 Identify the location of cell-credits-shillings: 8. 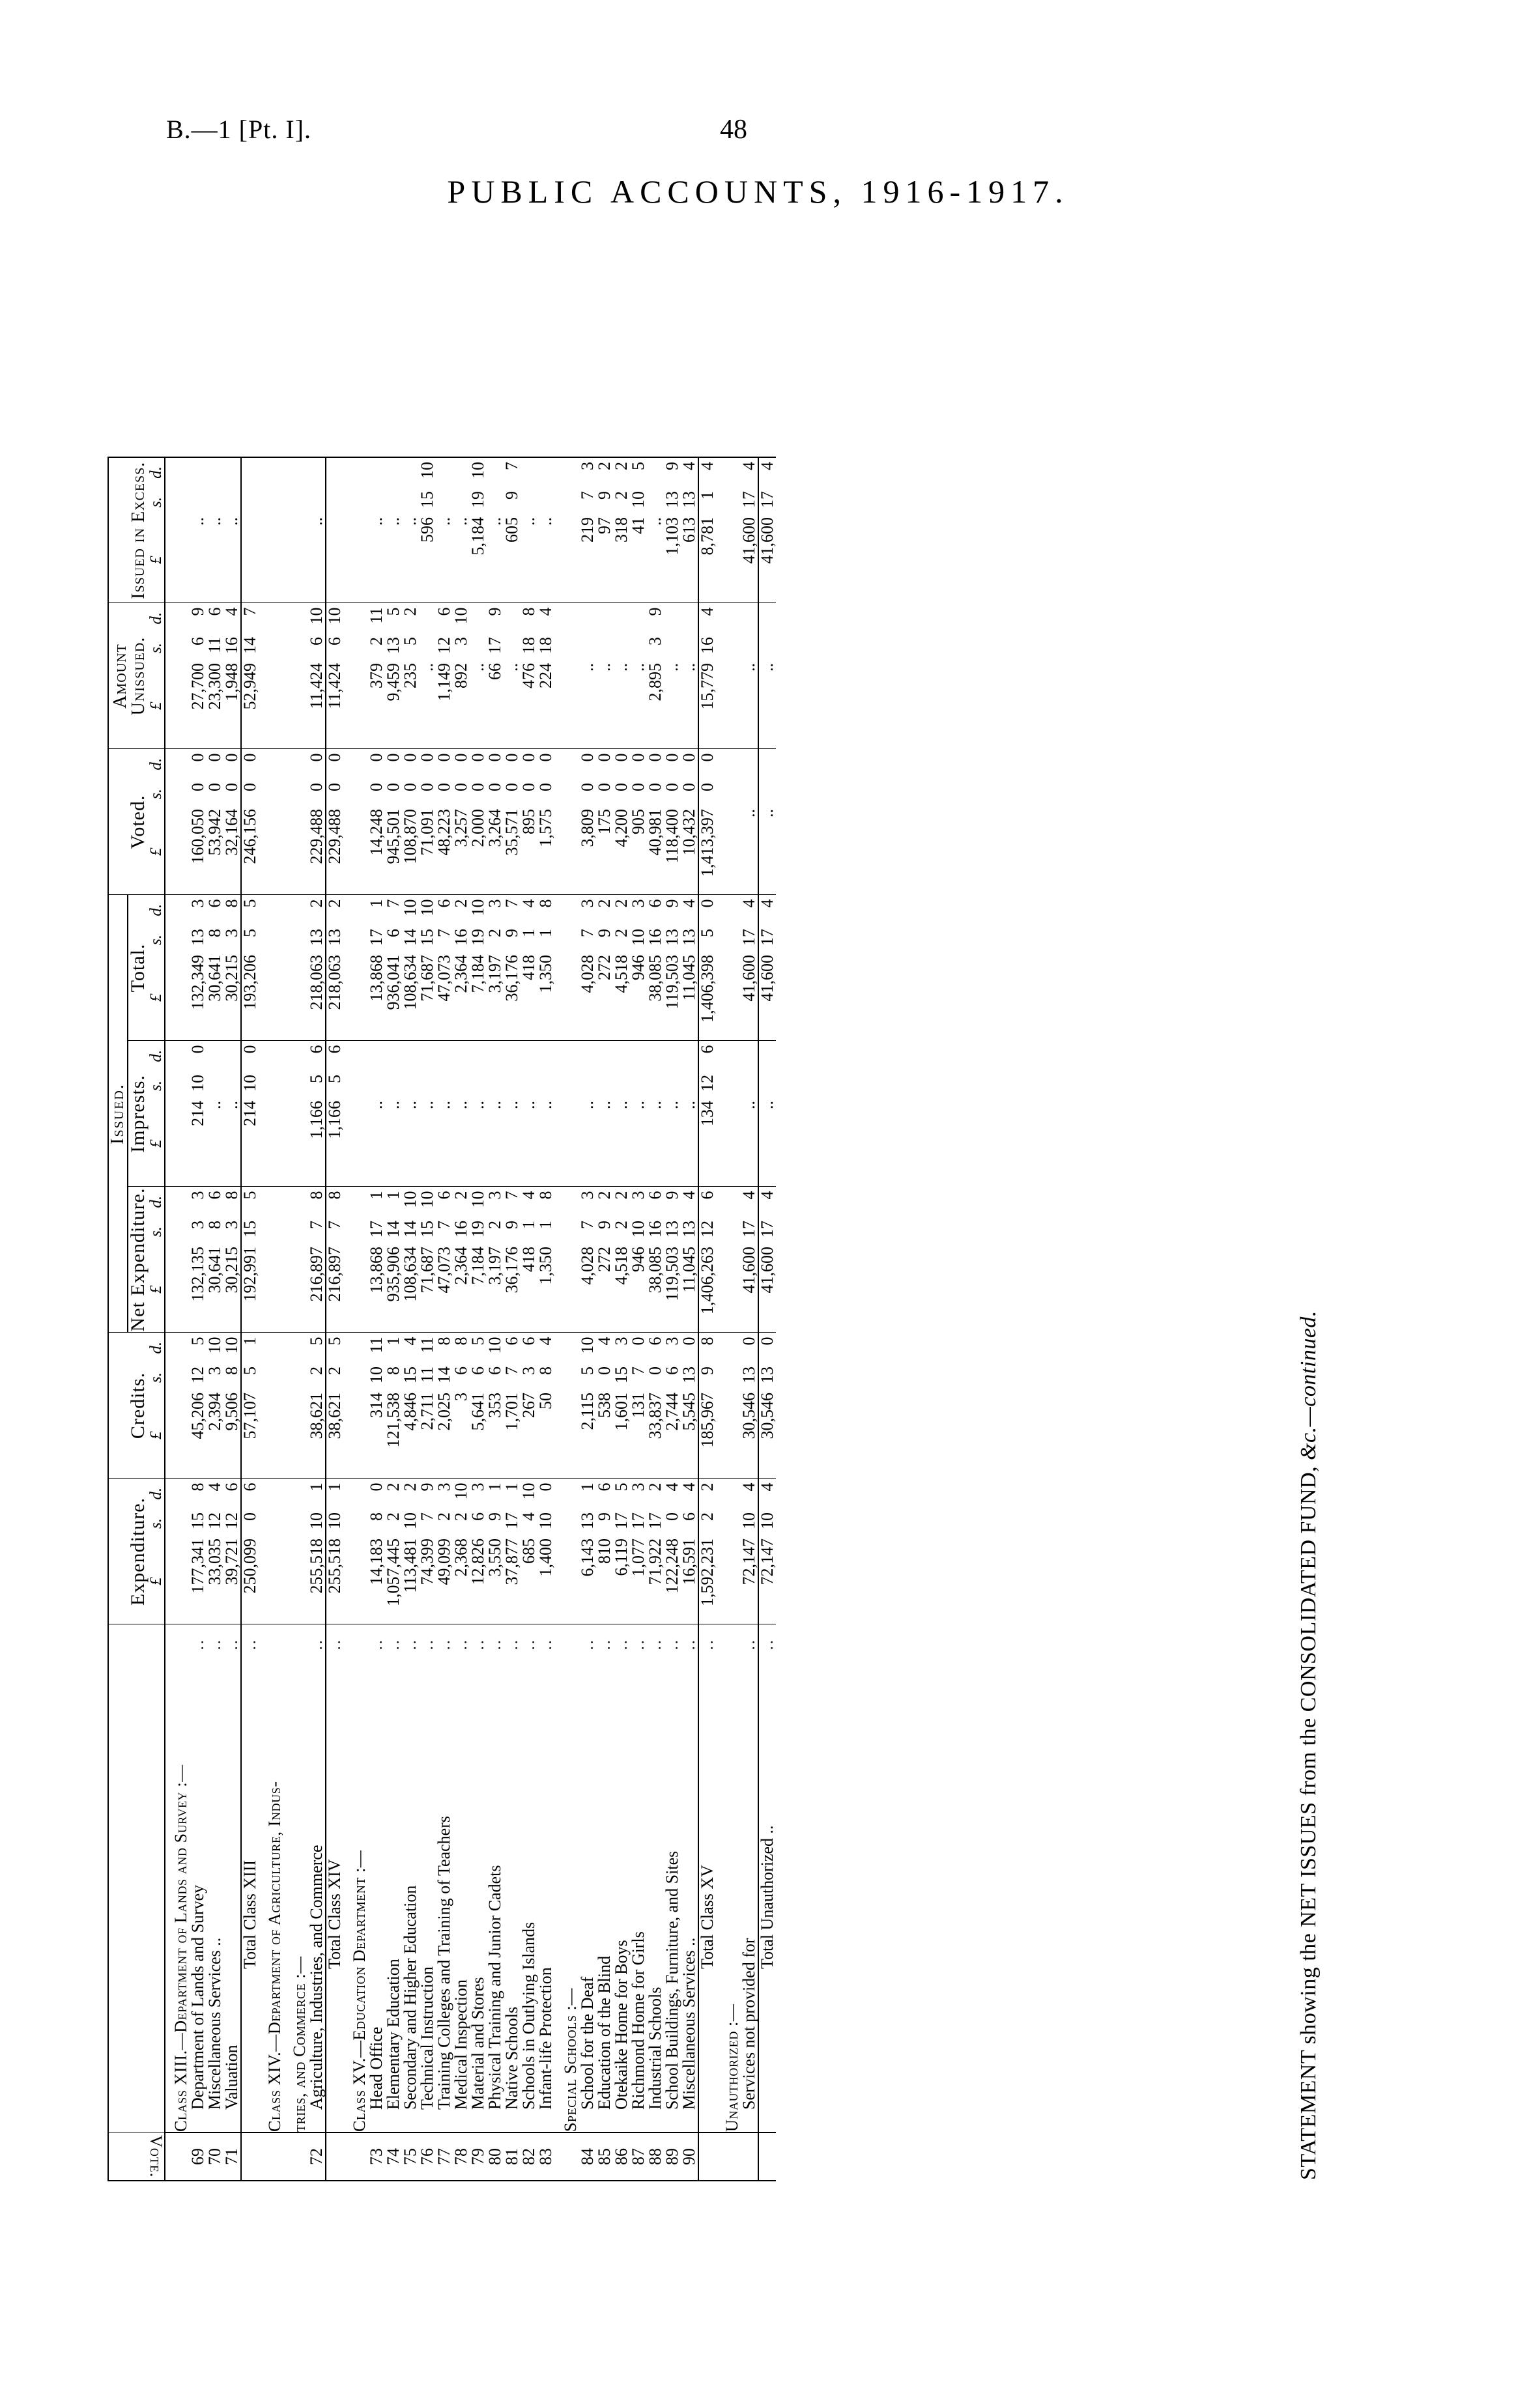
(231, 1371).